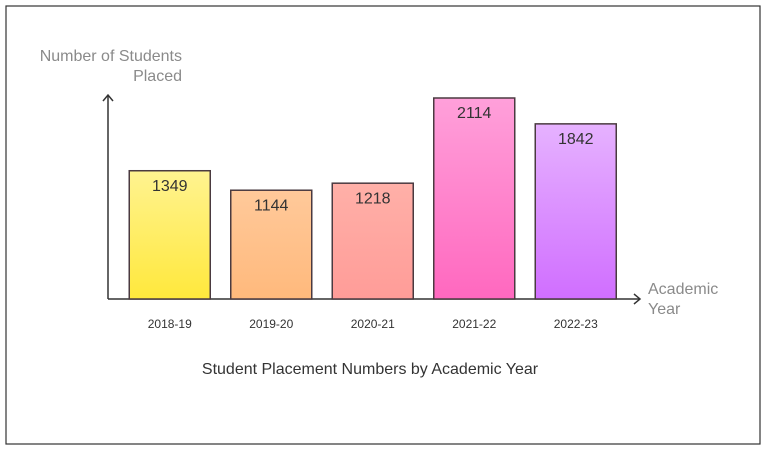 Image resolution: width=767 pixels, height=450 pixels. What do you see at coordinates (110, 66) in the screenshot?
I see `y-axis-label: Number of Students Placed` at bounding box center [110, 66].